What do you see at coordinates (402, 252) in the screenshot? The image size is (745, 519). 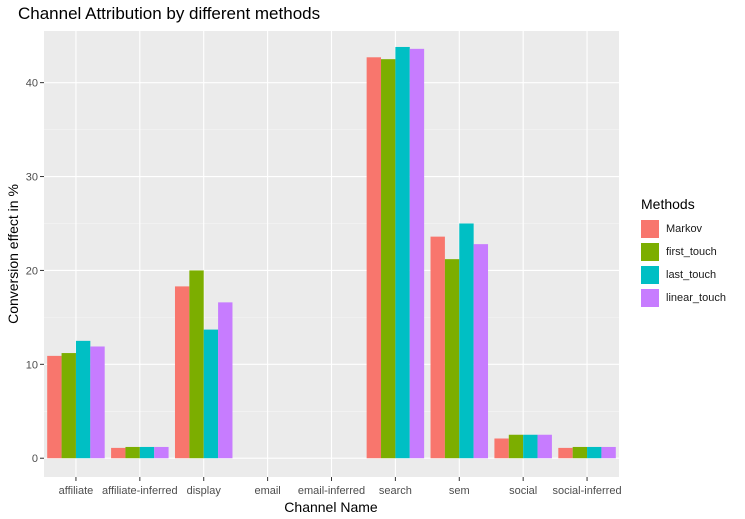 I see `bar-last-touch-search` at bounding box center [402, 252].